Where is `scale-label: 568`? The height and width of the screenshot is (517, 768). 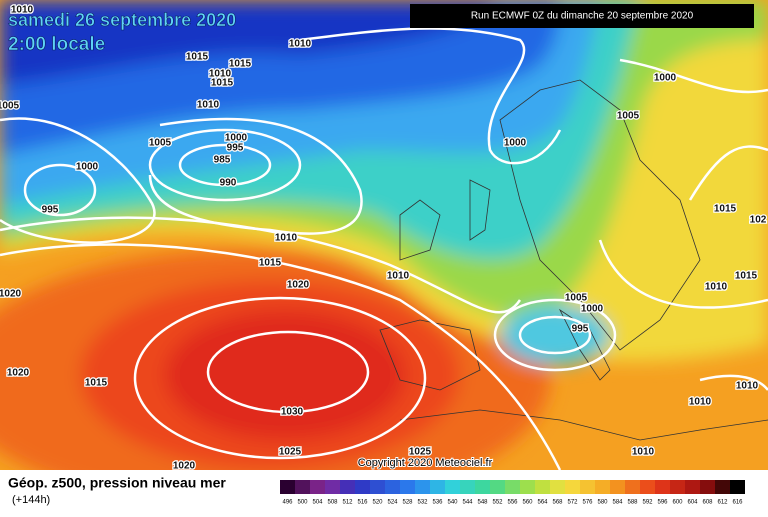
scale-label: 568 is located at coordinates (557, 503).